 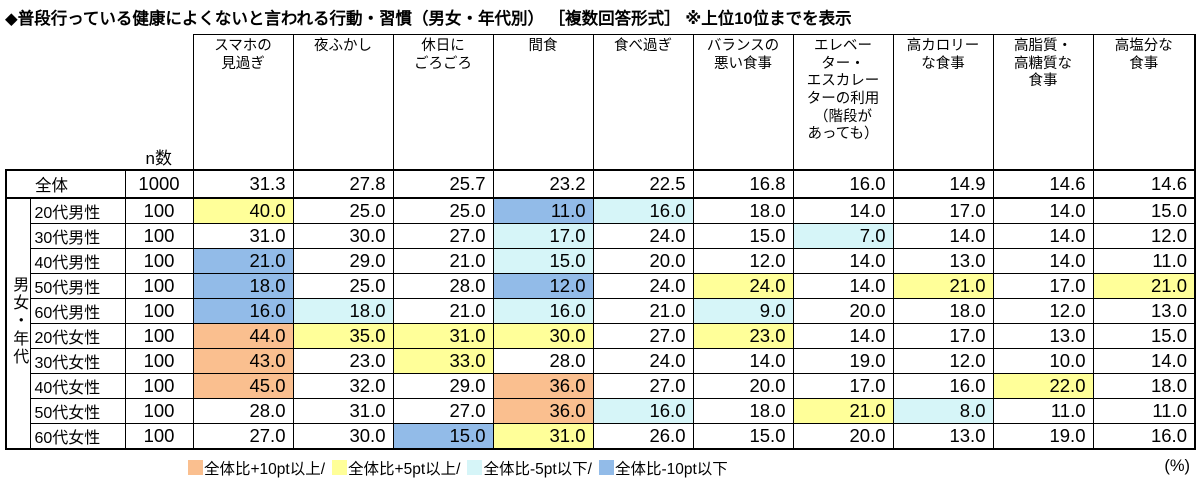 What do you see at coordinates (443, 360) in the screenshot?
I see `value-cell: 33.0` at bounding box center [443, 360].